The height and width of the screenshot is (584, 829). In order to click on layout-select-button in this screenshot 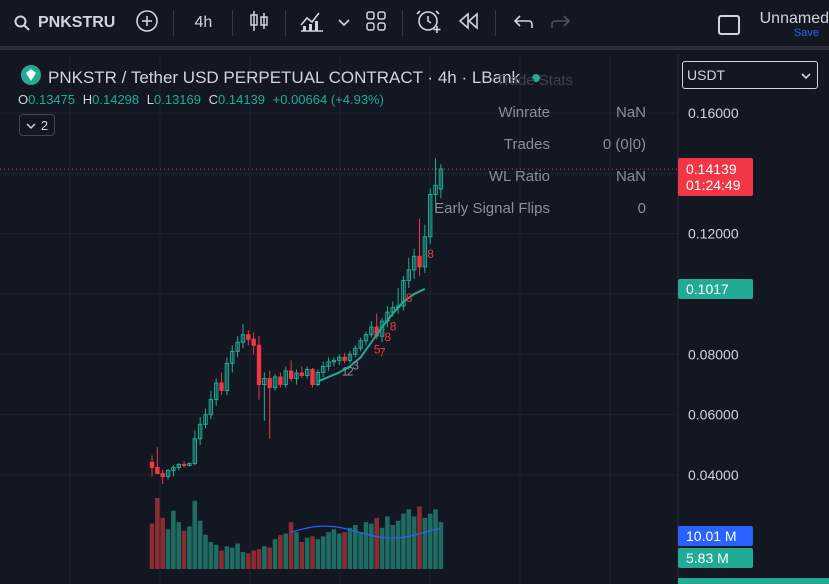, I will do `click(728, 25)`.